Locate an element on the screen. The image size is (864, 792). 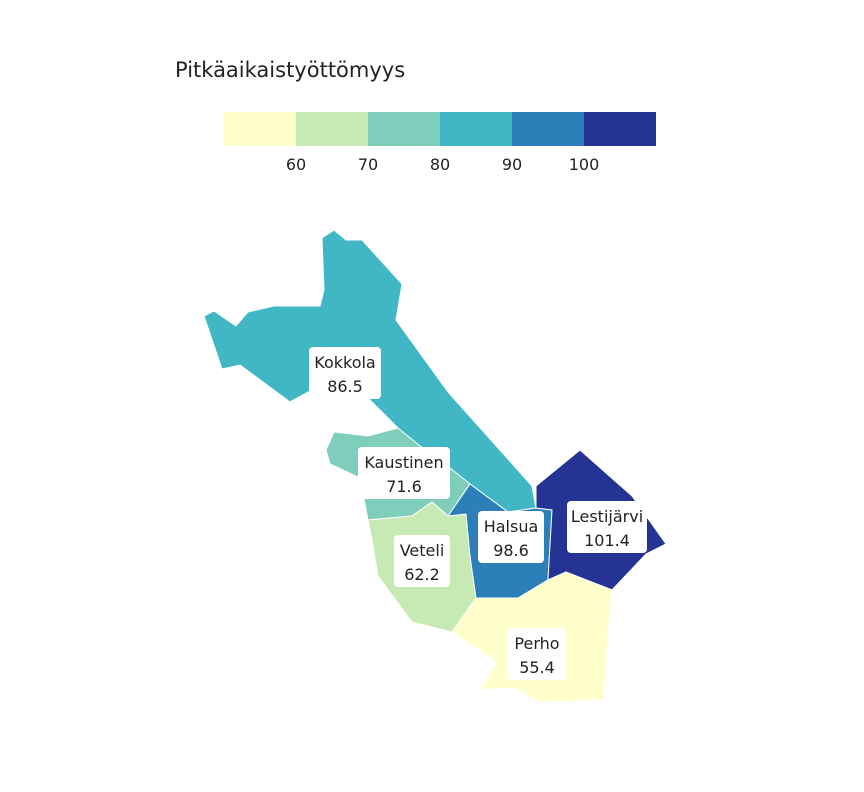
label-lestijarvi: Lestijärvi 101.4 is located at coordinates (607, 527).